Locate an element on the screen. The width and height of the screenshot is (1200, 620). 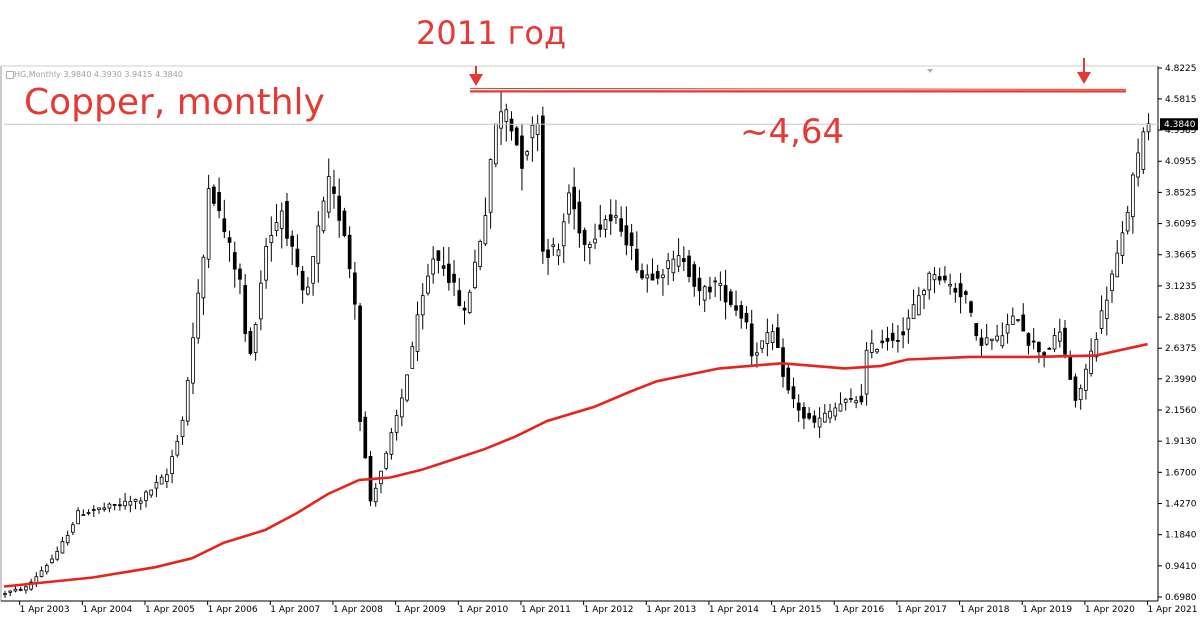
y-tick-label: 2.3990 is located at coordinates (1181, 380).